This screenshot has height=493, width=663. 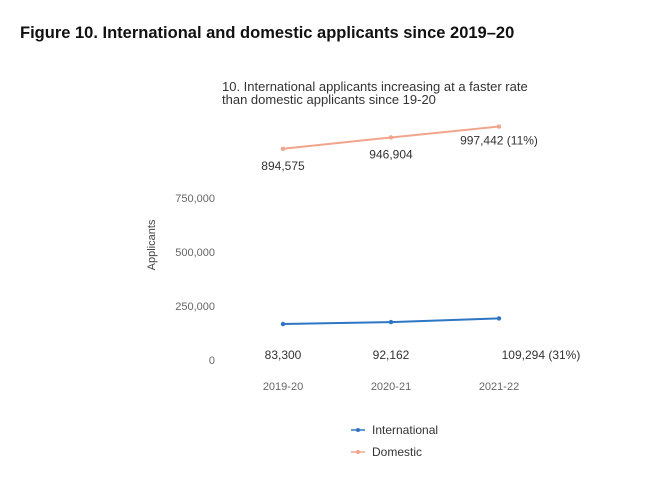 What do you see at coordinates (397, 452) in the screenshot?
I see `legend-label: Domestic` at bounding box center [397, 452].